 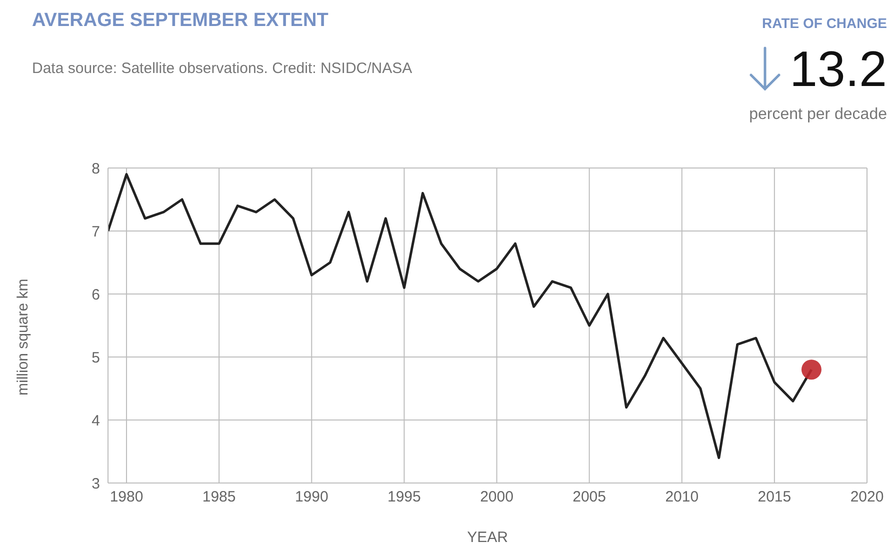 I want to click on x-tick-label: 2005, so click(x=589, y=497).